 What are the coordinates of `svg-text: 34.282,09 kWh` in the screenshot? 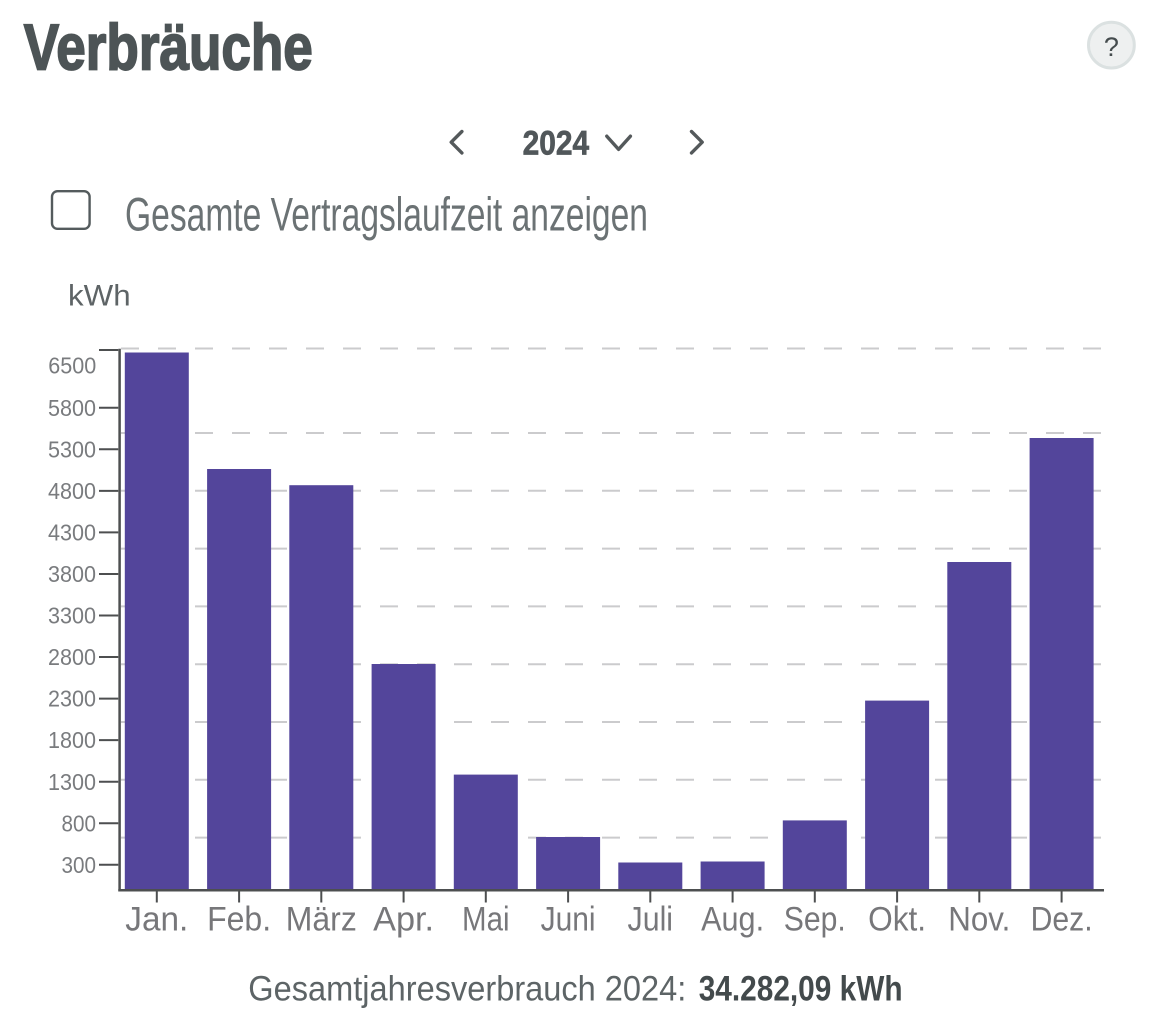 It's located at (801, 988).